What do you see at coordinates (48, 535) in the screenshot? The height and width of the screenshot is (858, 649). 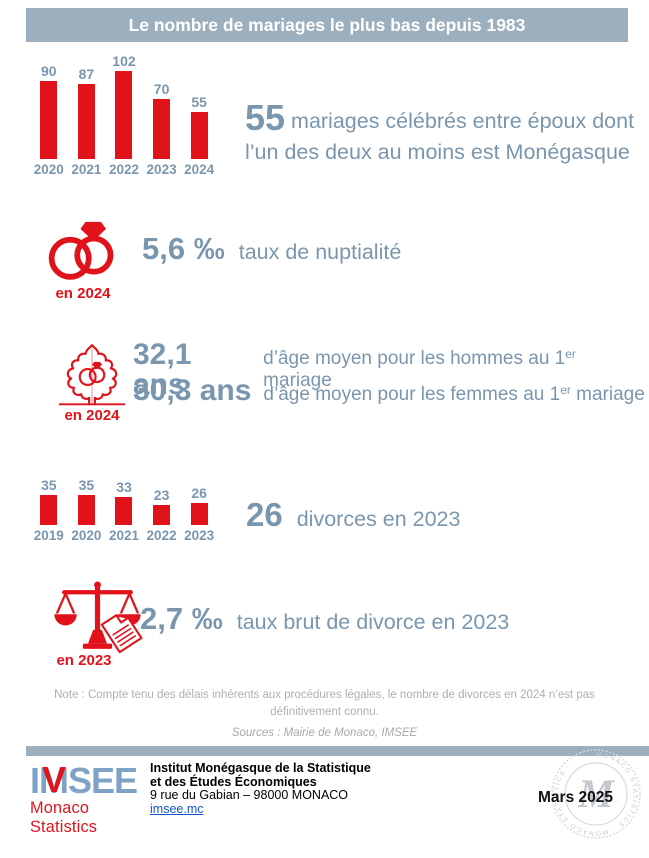 I see `bar-year-label: 2019` at bounding box center [48, 535].